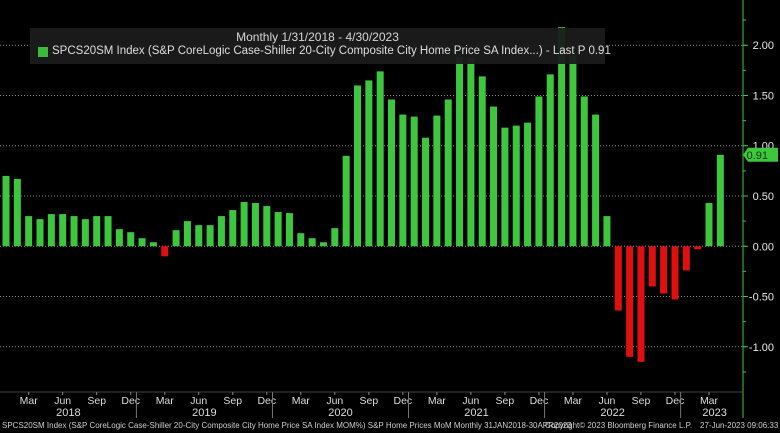 Image resolution: width=780 pixels, height=433 pixels. What do you see at coordinates (68, 413) in the screenshot?
I see `year-label: 2018` at bounding box center [68, 413].